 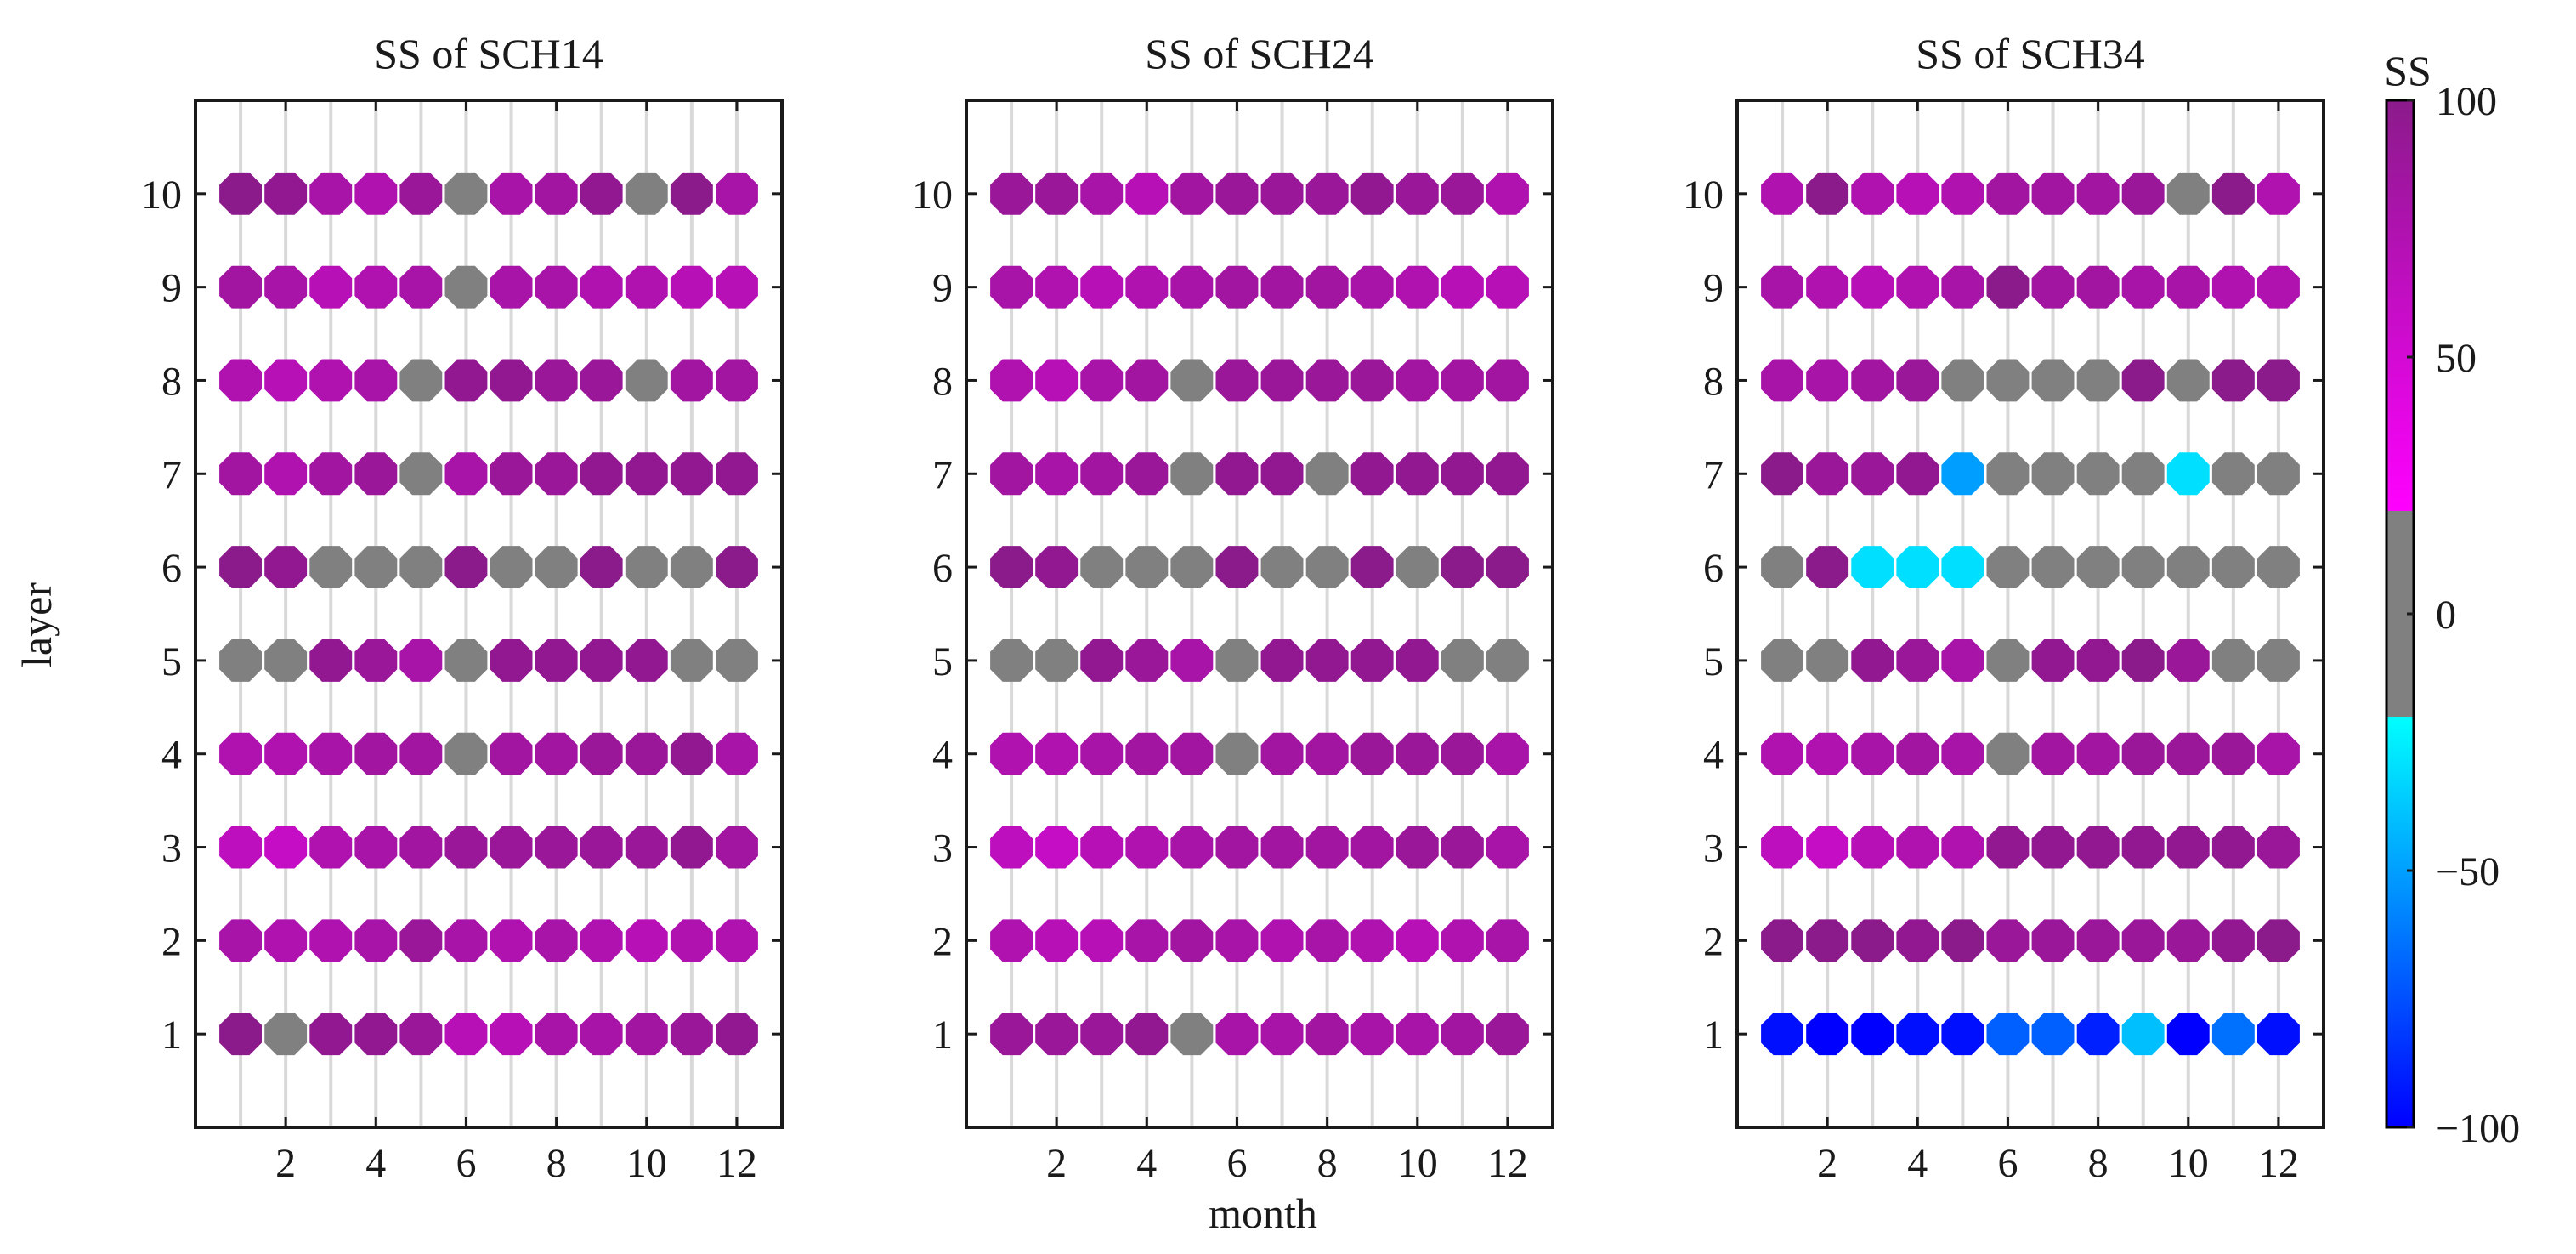 What do you see at coordinates (736, 1163) in the screenshot?
I see `x-tick-label: 12` at bounding box center [736, 1163].